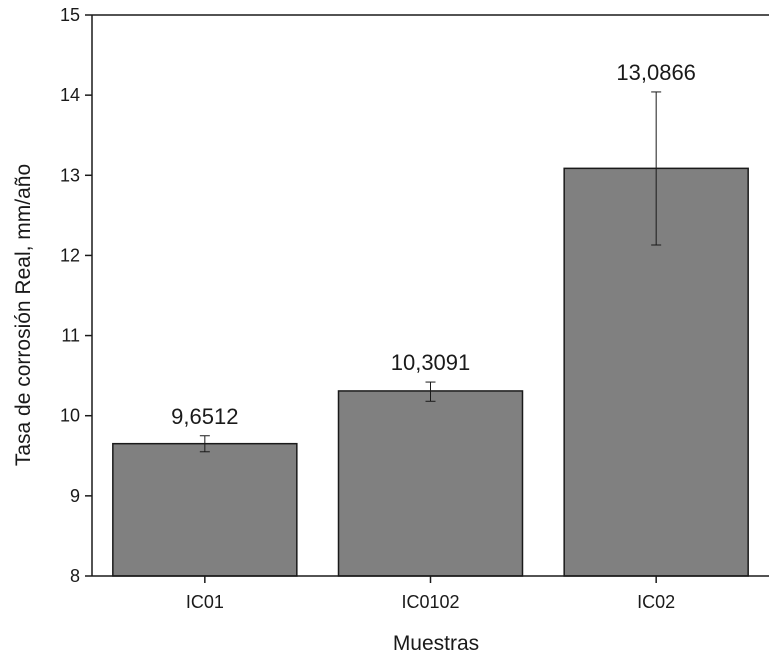 The image size is (770, 659). I want to click on bar-ic0102, so click(430, 483).